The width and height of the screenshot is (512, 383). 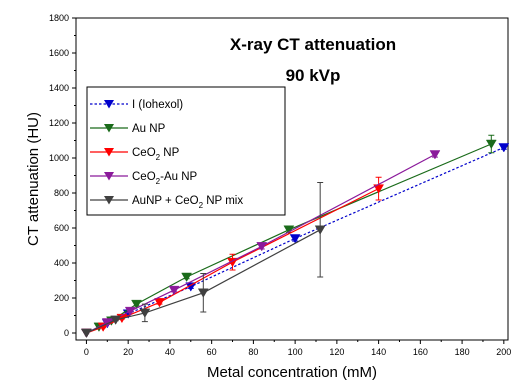 I want to click on legend-item: AuNP + CeO2 NP mix, so click(x=166, y=202).